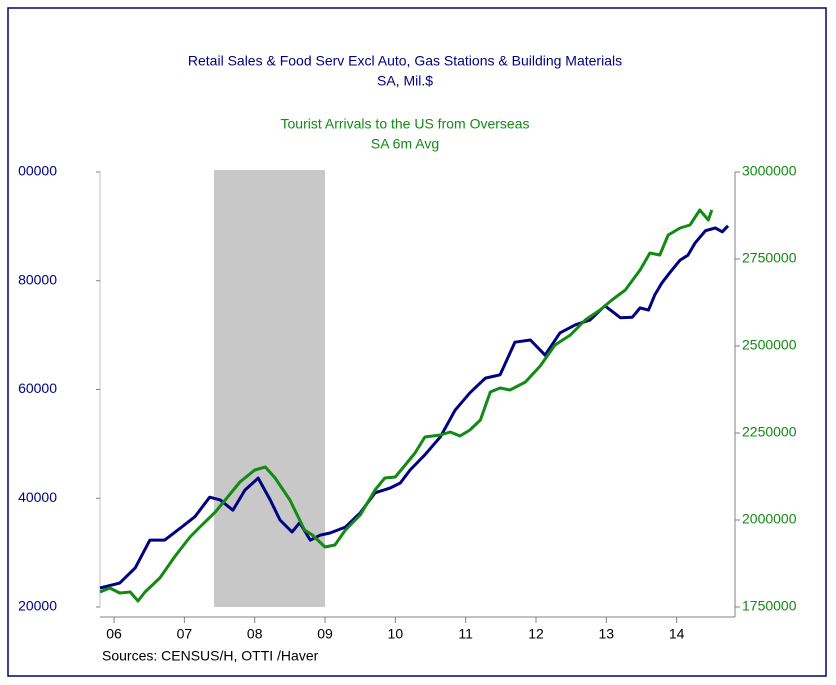  What do you see at coordinates (536, 634) in the screenshot?
I see `x-tick-label: 12` at bounding box center [536, 634].